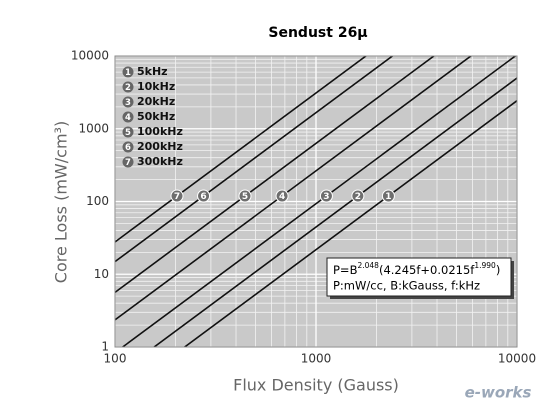 Image resolution: width=545 pixels, height=415 pixels. What do you see at coordinates (517, 359) in the screenshot?
I see `x-tick-label: 10000` at bounding box center [517, 359].